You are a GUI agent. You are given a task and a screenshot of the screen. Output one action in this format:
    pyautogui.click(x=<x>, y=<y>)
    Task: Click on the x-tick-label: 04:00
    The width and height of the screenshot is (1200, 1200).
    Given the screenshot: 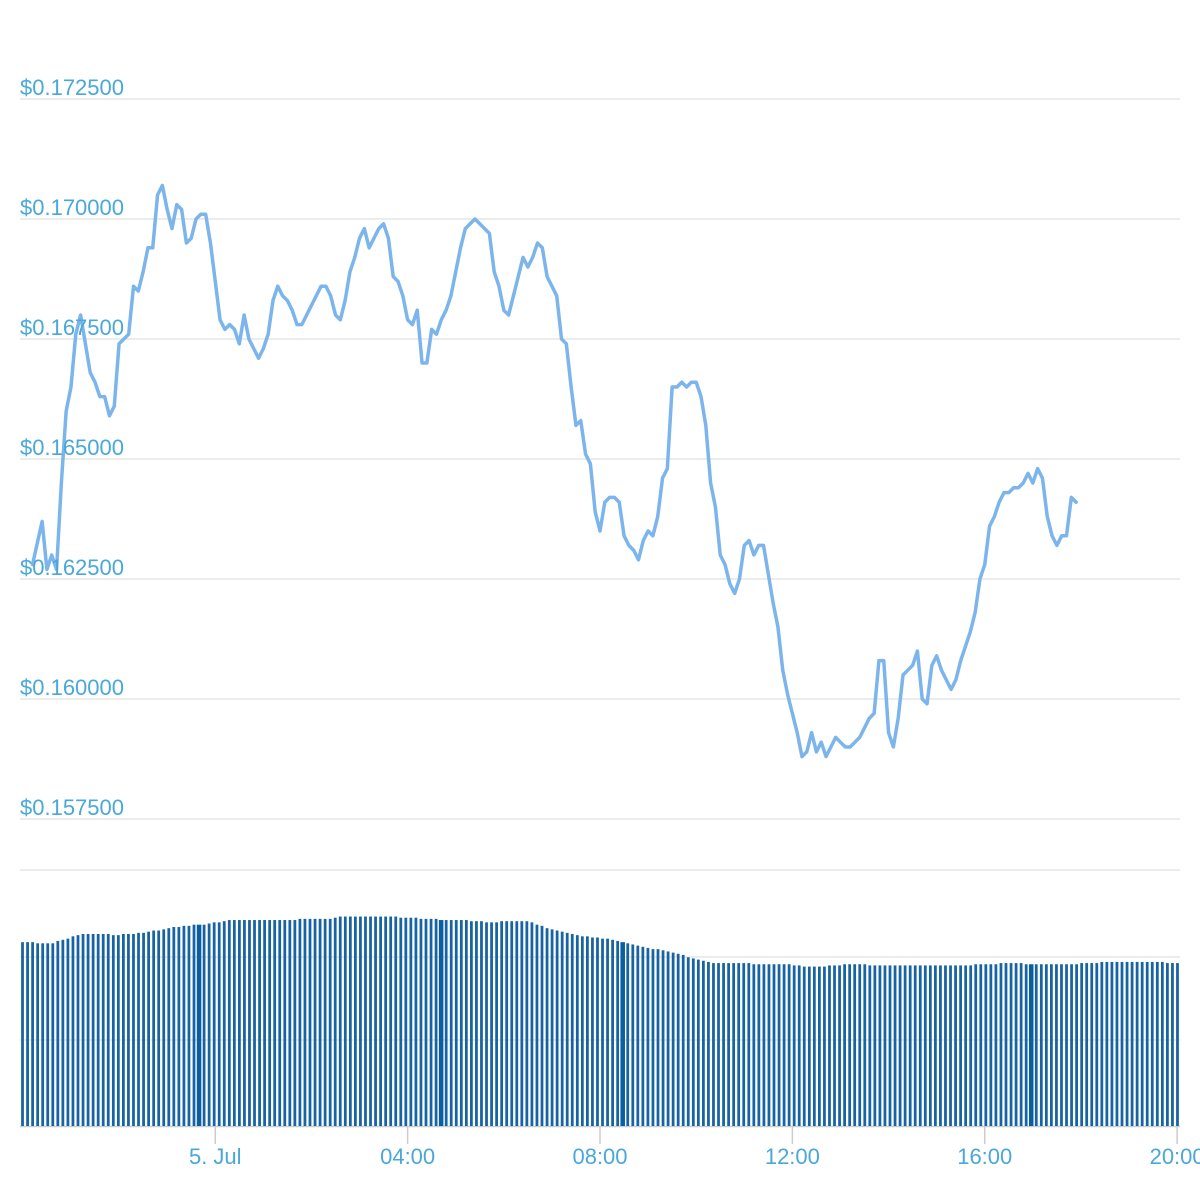 What is the action you would take?
    pyautogui.click(x=407, y=1156)
    